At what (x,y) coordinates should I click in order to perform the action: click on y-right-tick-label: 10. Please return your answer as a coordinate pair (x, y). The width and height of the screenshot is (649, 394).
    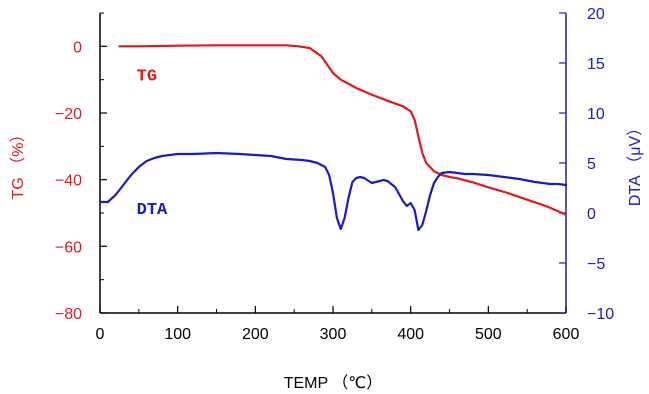
    Looking at the image, I should click on (596, 114).